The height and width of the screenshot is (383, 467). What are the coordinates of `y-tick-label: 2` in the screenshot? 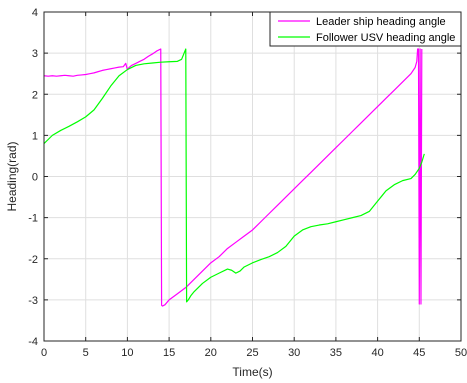 It's located at (35, 95).